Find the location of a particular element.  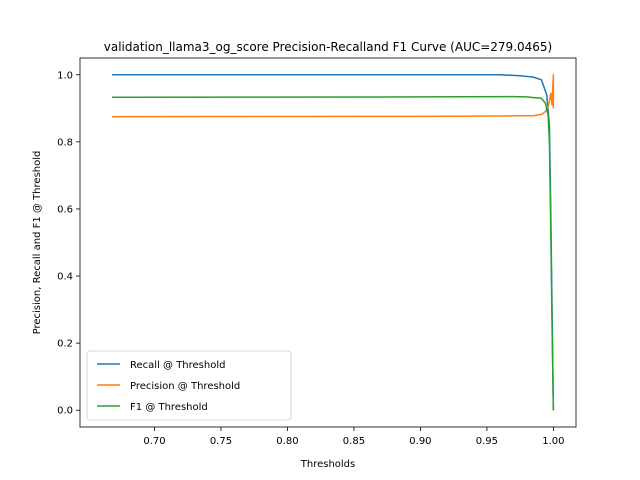

legend-entry-label: F1 @ Threshold is located at coordinates (169, 407).